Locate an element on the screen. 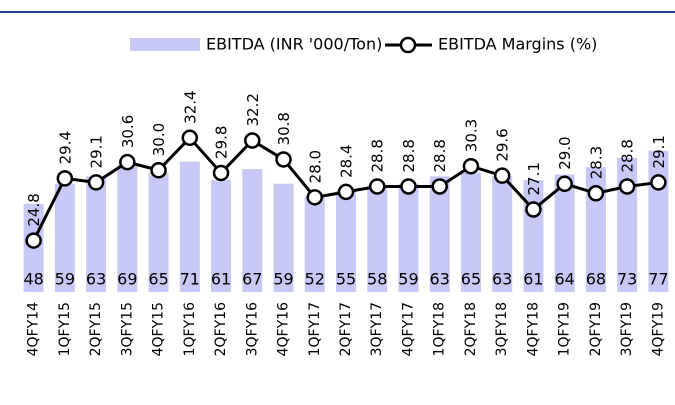 The width and height of the screenshot is (675, 405). bar-label: 68 is located at coordinates (596, 279).